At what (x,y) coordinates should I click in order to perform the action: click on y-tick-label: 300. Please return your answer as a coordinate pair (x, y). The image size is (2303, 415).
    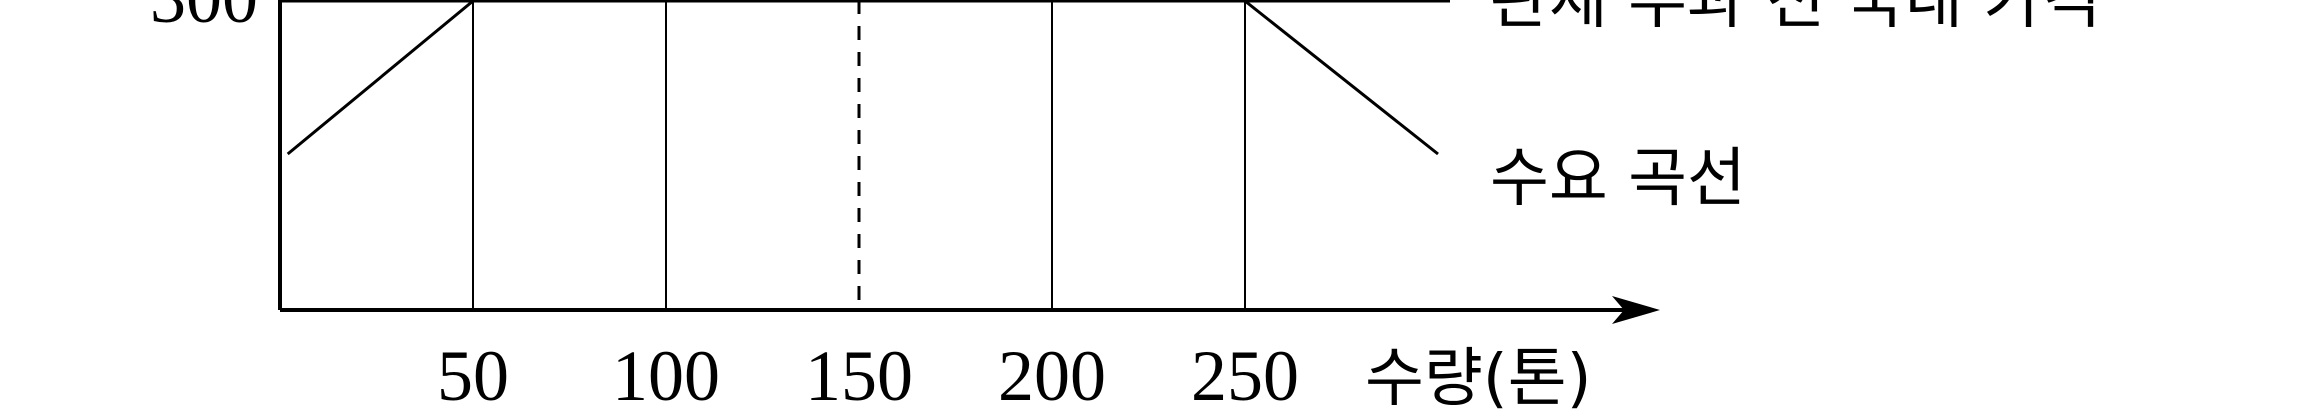
    Looking at the image, I should click on (204, 19).